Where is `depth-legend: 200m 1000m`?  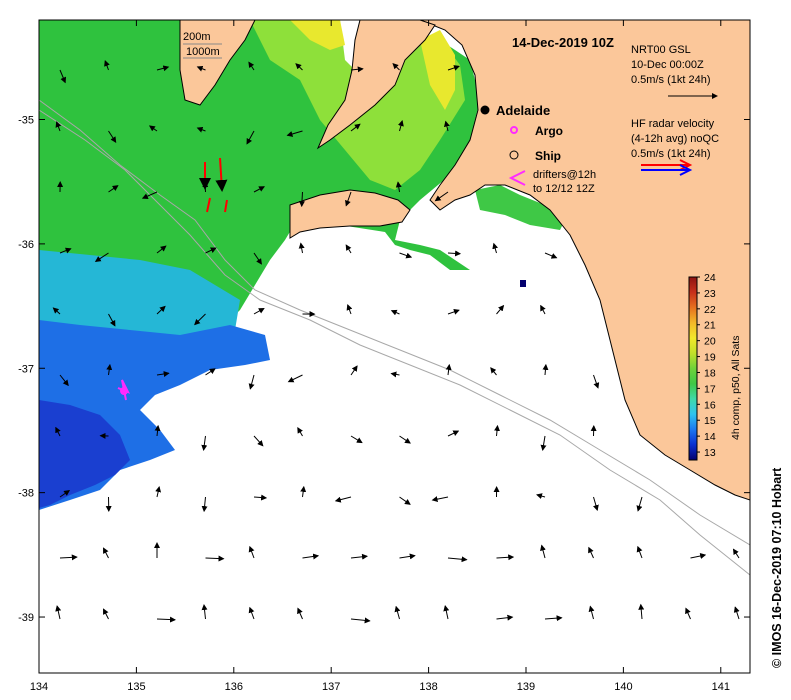 depth-legend: 200m 1000m is located at coordinates (202, 45).